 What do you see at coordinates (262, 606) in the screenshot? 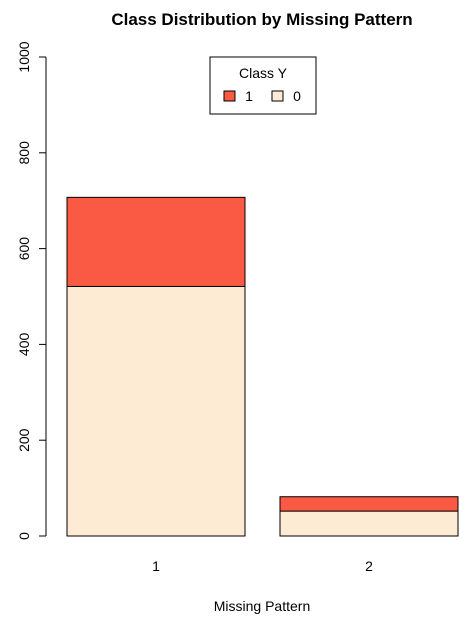
I see `x-axis-label: Missing Pattern` at bounding box center [262, 606].